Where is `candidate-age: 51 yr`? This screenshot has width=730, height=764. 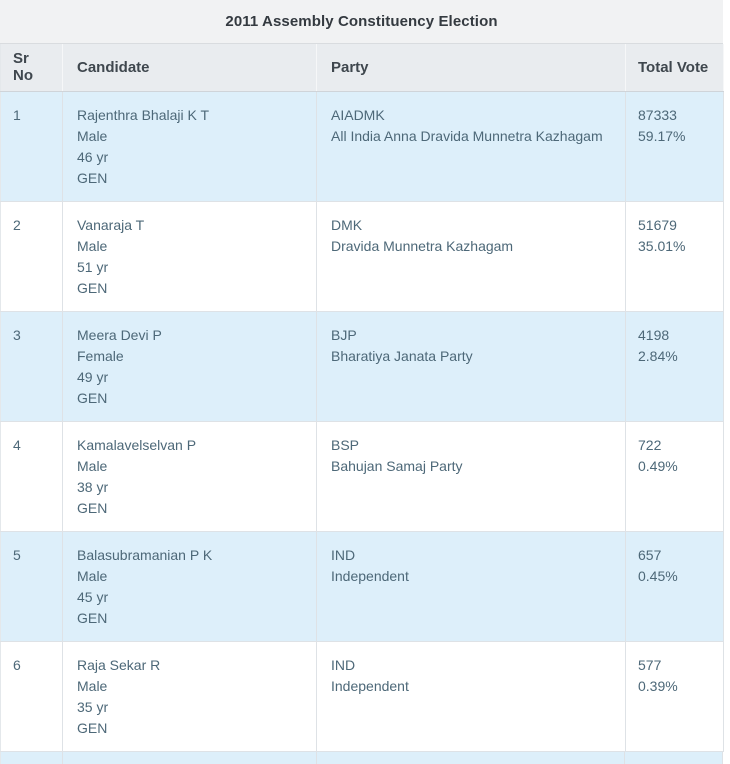 candidate-age: 51 yr is located at coordinates (93, 266).